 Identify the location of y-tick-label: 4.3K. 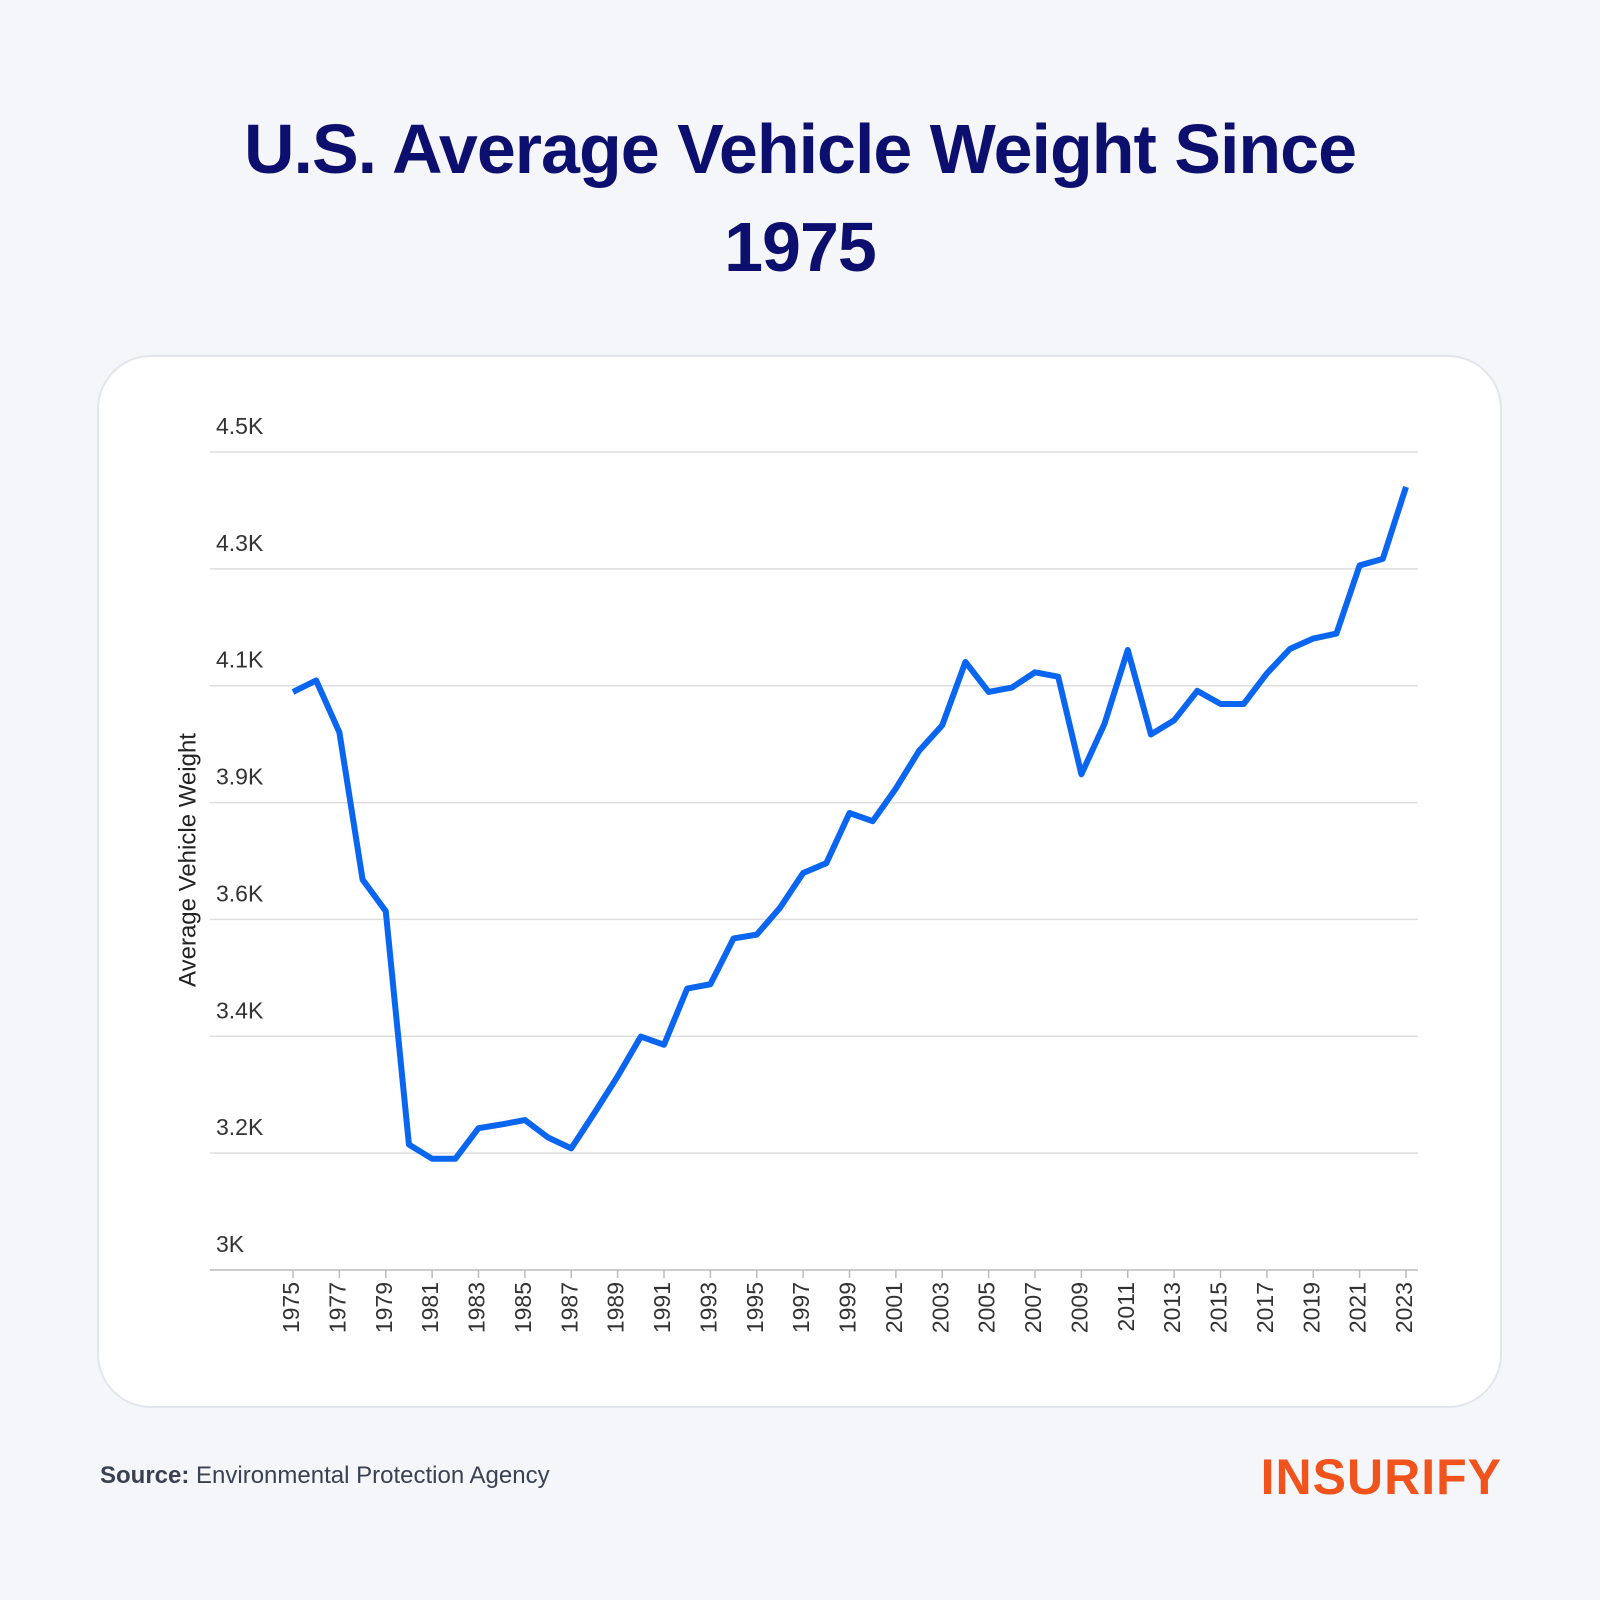
(240, 543).